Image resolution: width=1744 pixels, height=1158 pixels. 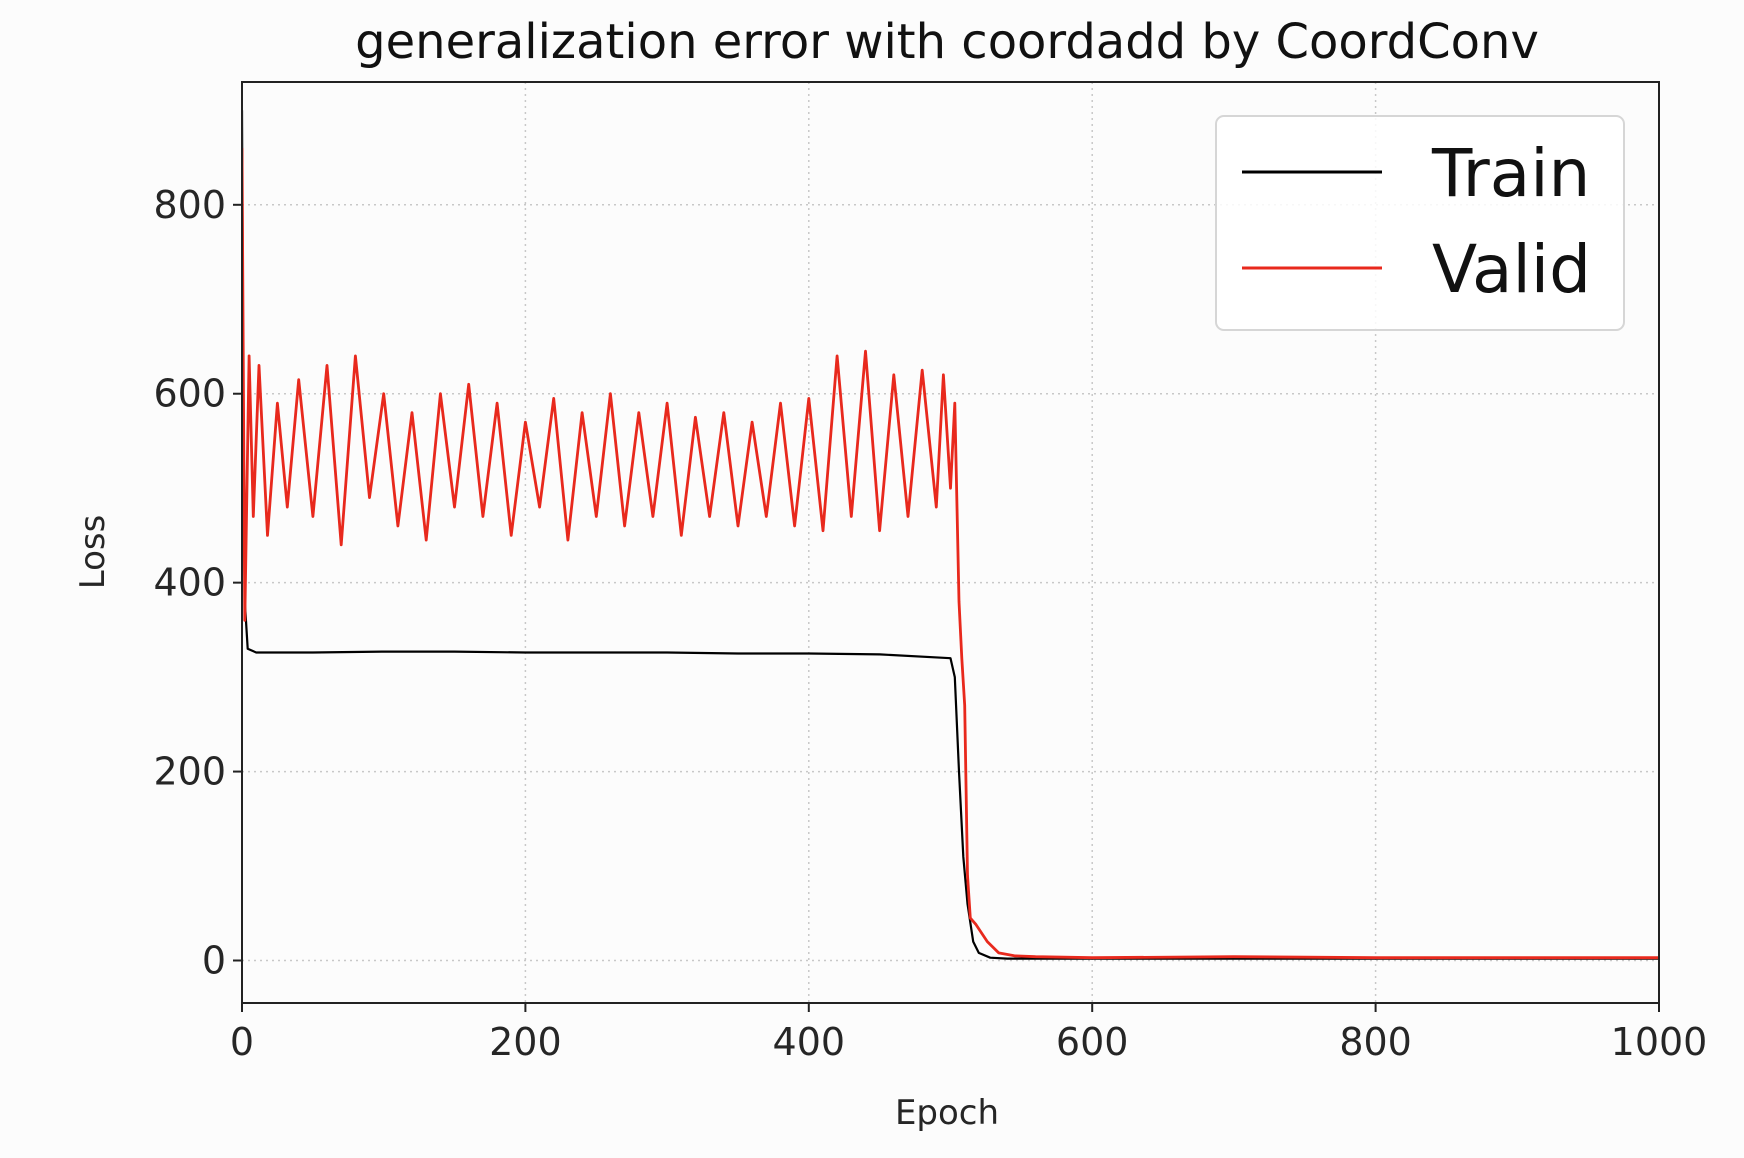 I want to click on legend-box, so click(x=1420, y=223).